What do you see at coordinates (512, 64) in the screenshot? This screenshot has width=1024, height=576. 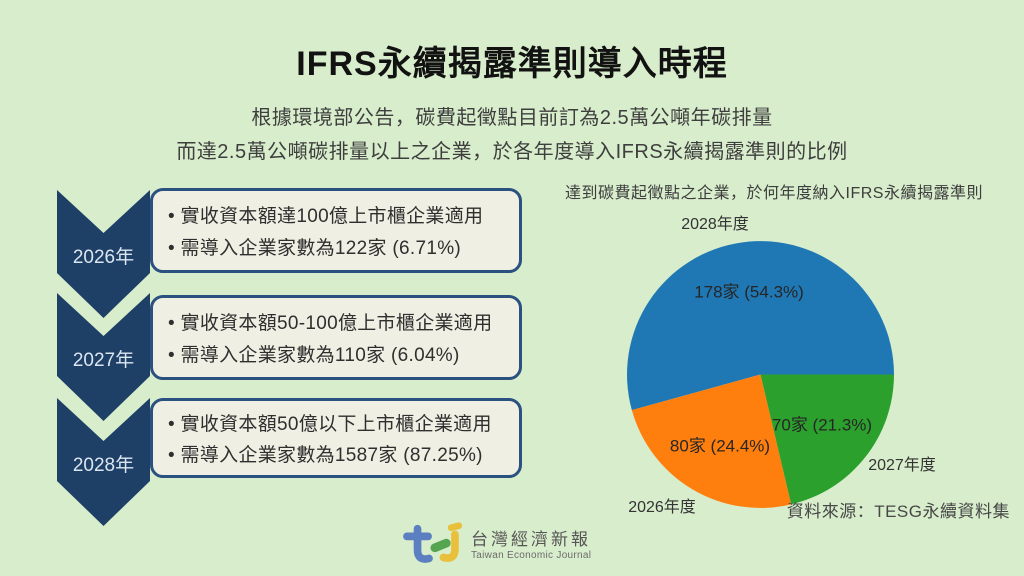 I see `page-title: IFRS永續揭露準則導入時程` at bounding box center [512, 64].